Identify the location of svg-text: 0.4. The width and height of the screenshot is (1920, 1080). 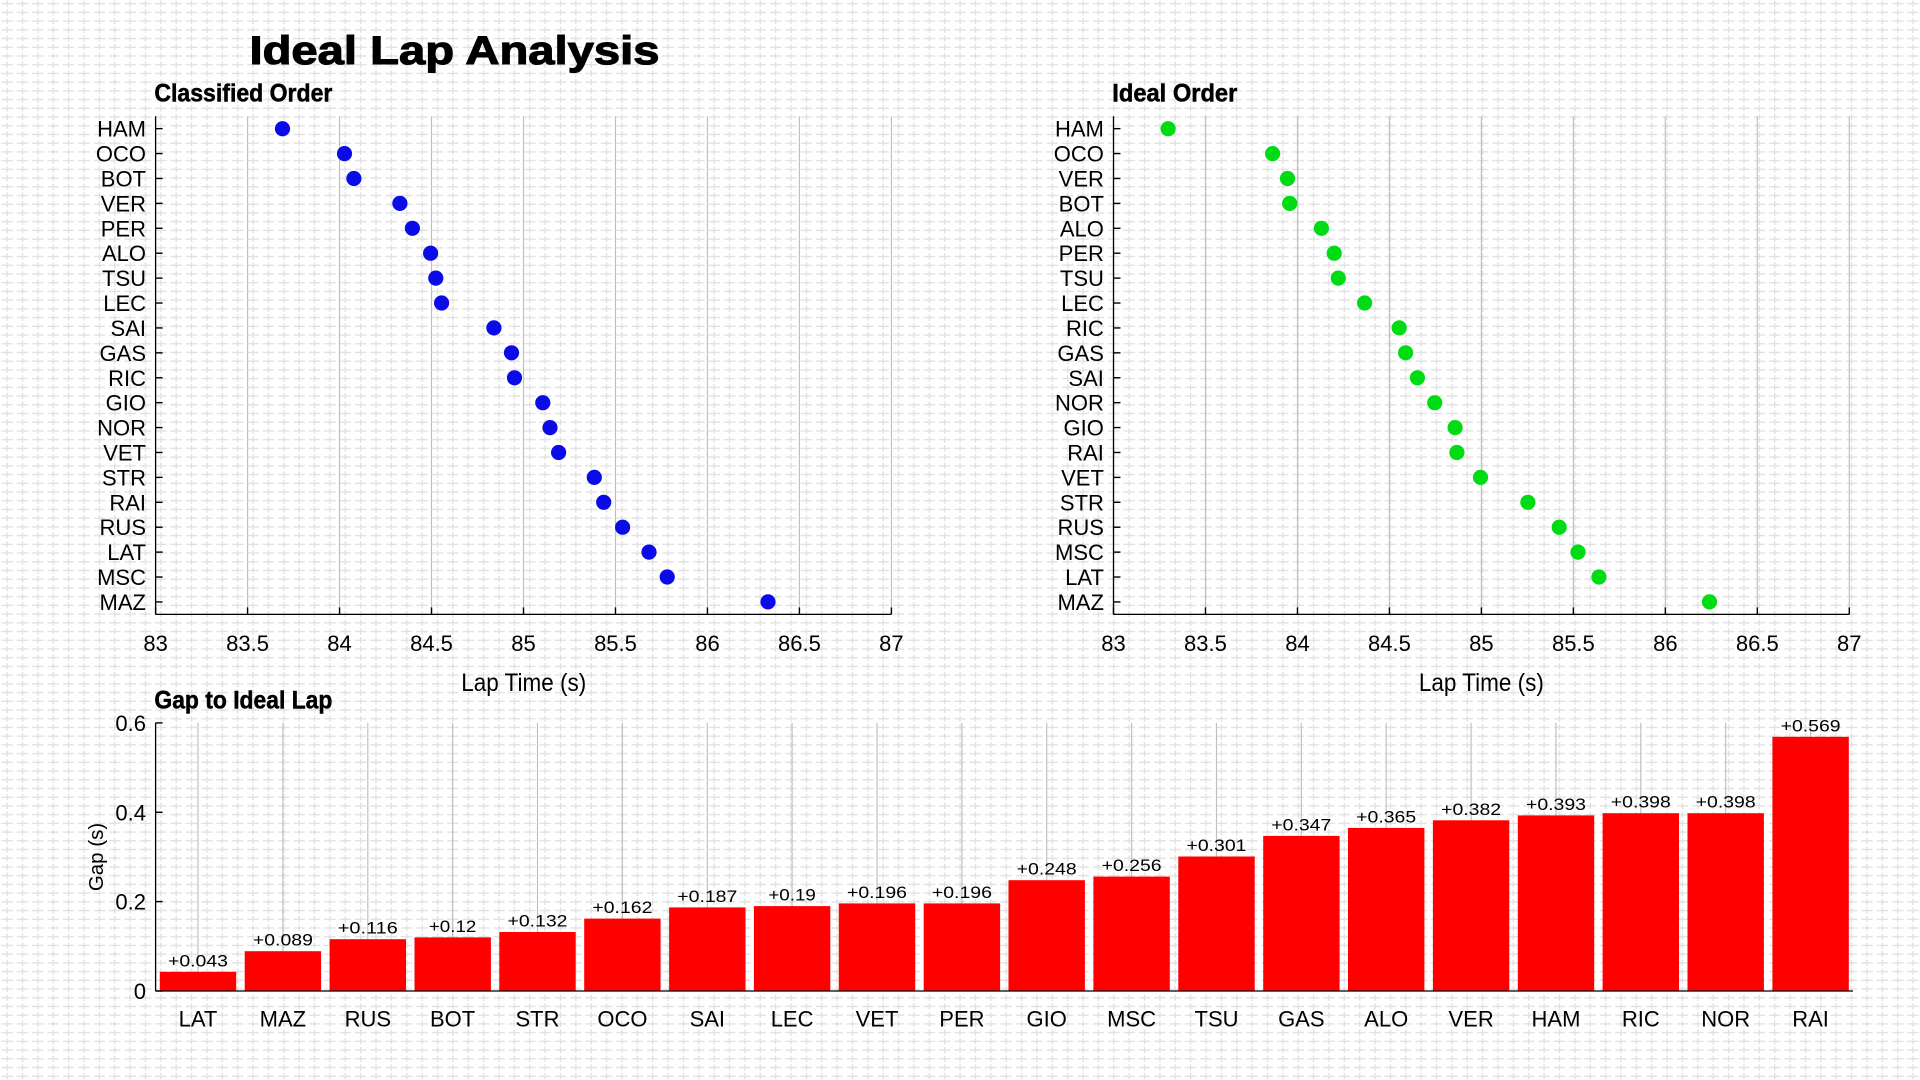
(130, 812).